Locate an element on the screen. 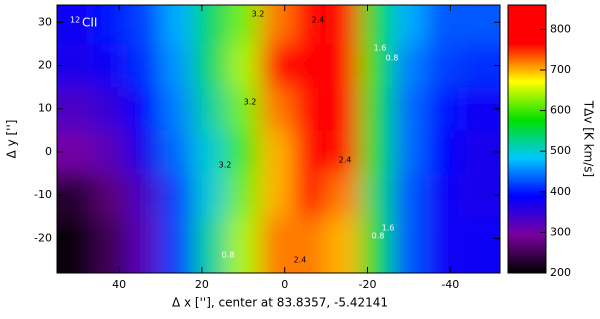  x-axis-label: Δ x [''], center at 83.8357, -5.42141 is located at coordinates (280, 303).